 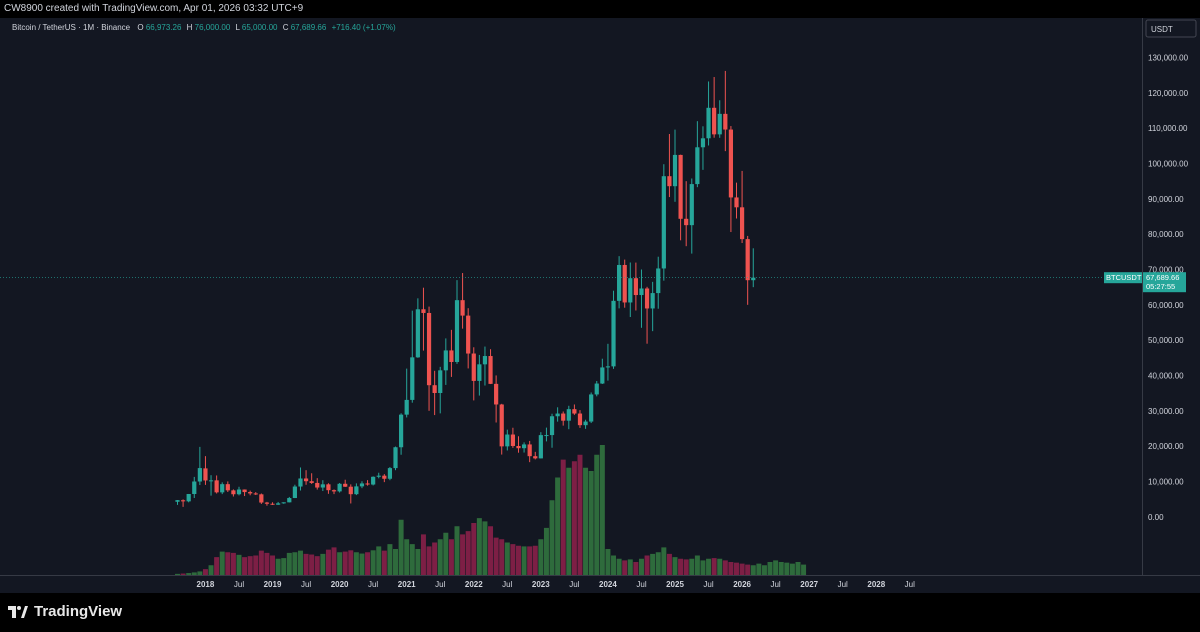 I want to click on currency-selector-box, so click(x=1171, y=28).